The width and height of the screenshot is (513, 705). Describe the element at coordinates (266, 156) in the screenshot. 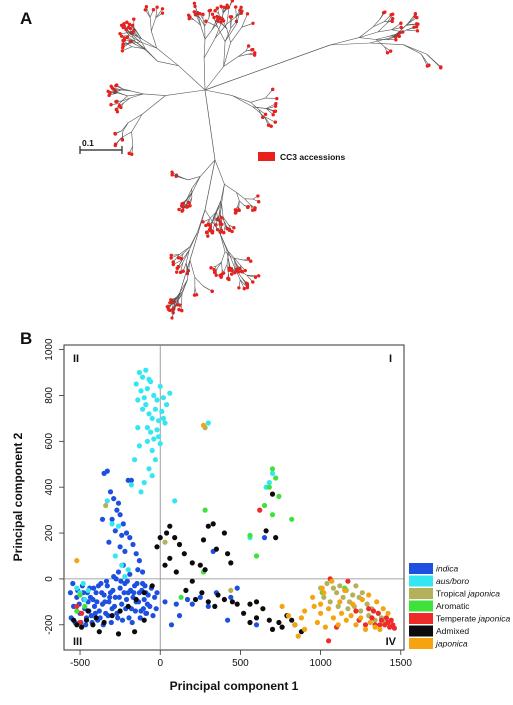

I see `cc3-legend-swatch` at that location.